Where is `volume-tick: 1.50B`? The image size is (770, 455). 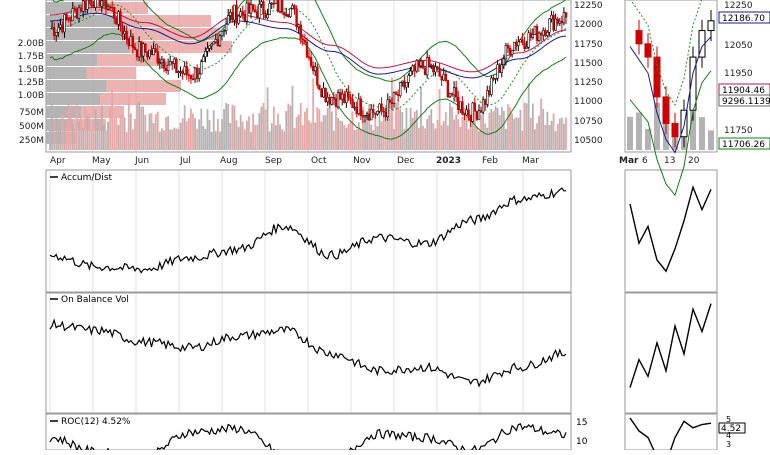 volume-tick: 1.50B is located at coordinates (31, 70).